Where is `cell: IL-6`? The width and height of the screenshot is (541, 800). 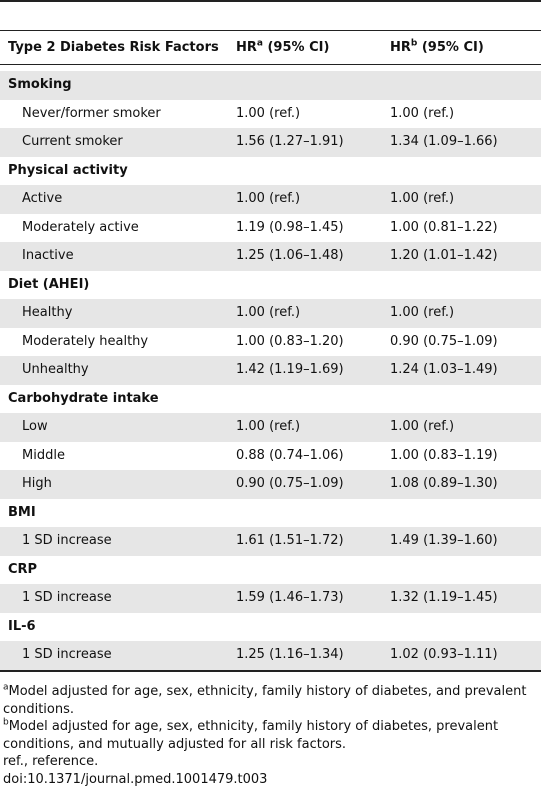
cell: IL-6 is located at coordinates (22, 627).